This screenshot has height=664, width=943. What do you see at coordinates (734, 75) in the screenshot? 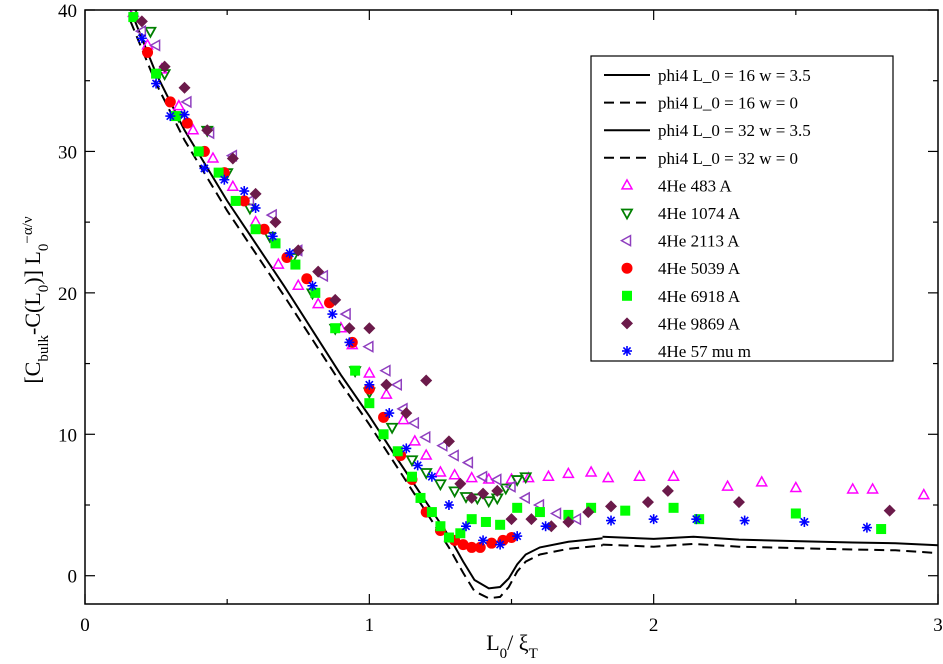
I see `legend-label: phi4 L_0 = 16 w = 3.5` at bounding box center [734, 75].